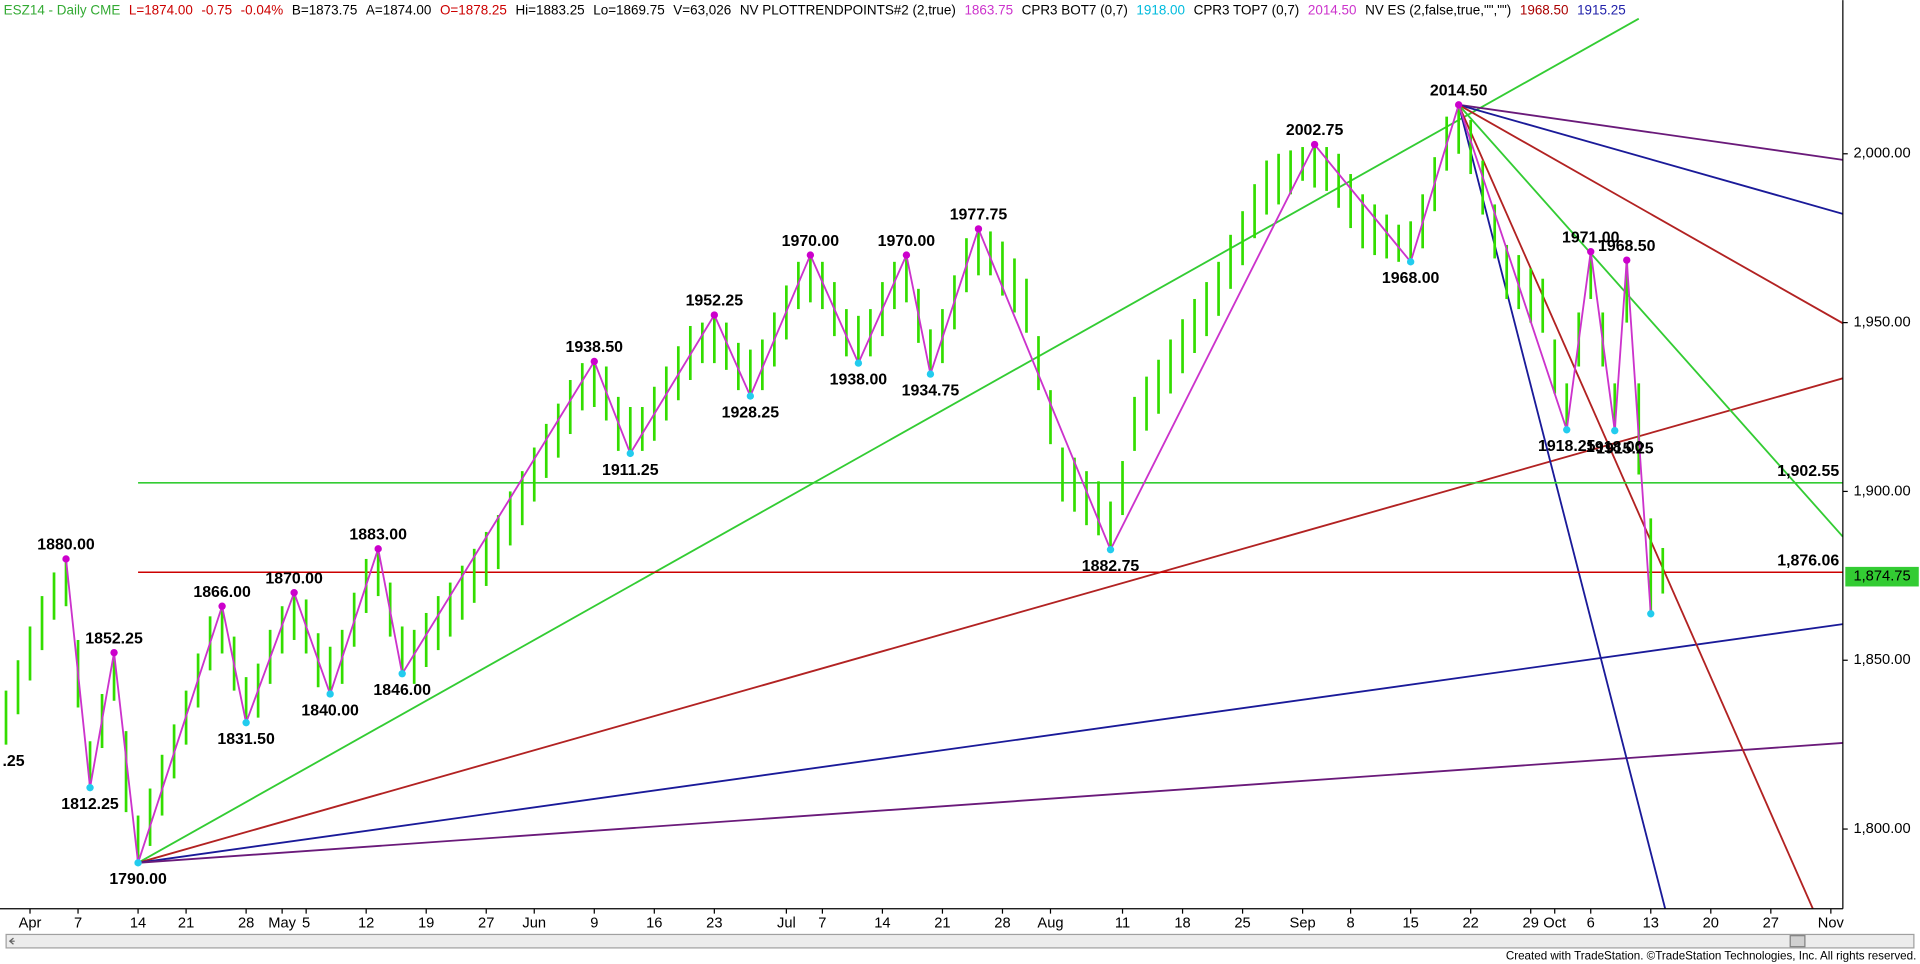 The width and height of the screenshot is (1920, 964). What do you see at coordinates (534, 923) in the screenshot?
I see `x-tick-label: Jun` at bounding box center [534, 923].